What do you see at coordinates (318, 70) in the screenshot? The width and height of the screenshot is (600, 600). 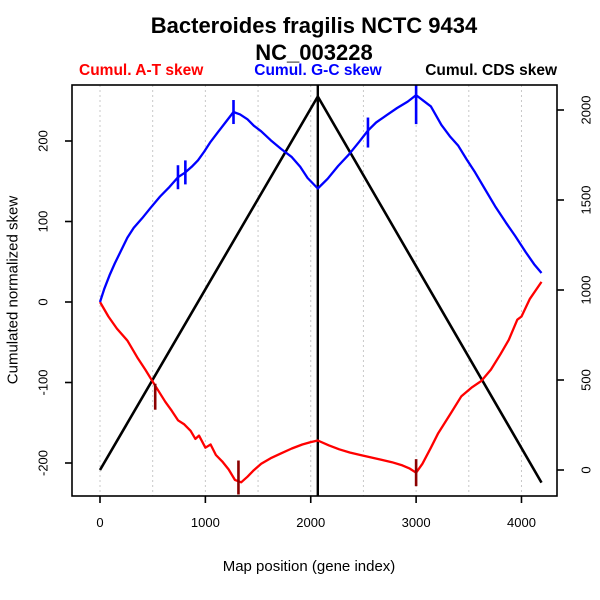 I see `legend-gc-skew: Cumul. G-C skew` at bounding box center [318, 70].